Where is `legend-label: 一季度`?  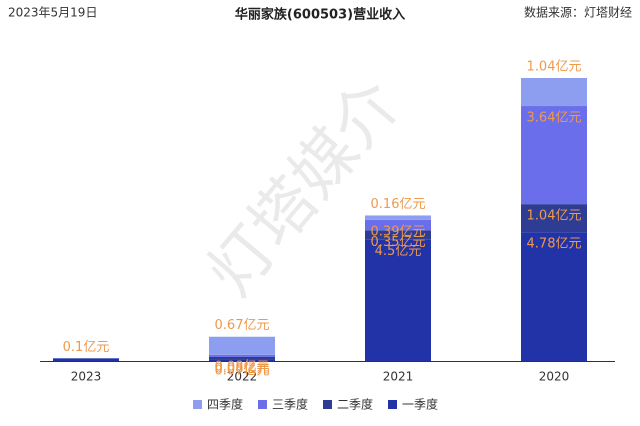 legend-label: 一季度 is located at coordinates (420, 404).